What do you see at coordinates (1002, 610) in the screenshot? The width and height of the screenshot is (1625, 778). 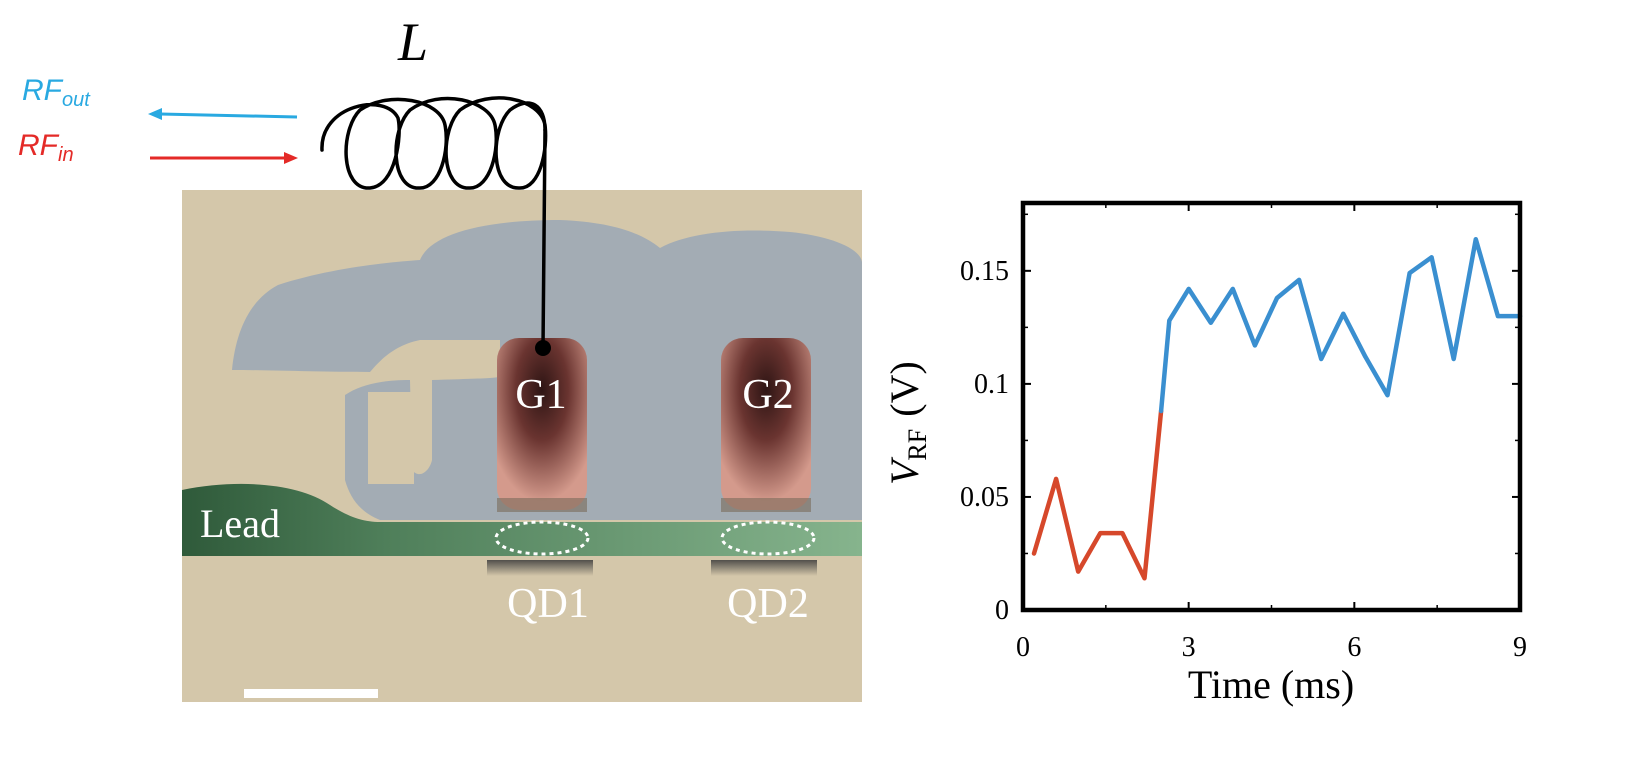 I see `y-tick-label: 0` at bounding box center [1002, 610].